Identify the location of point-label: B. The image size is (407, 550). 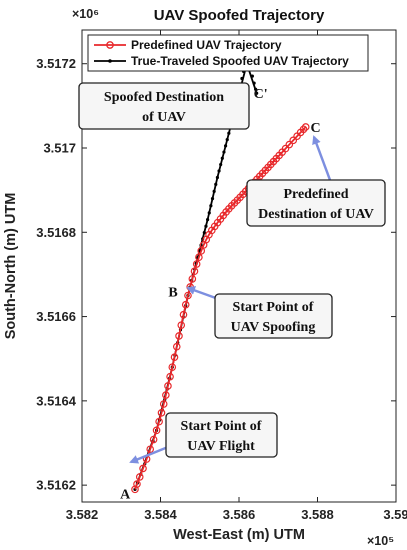
(172, 292).